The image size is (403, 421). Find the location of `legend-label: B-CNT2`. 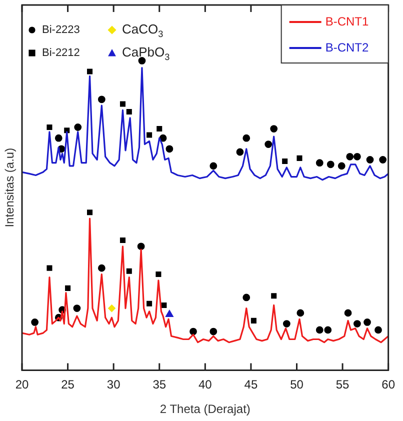

legend-label: B-CNT2 is located at coordinates (347, 47).